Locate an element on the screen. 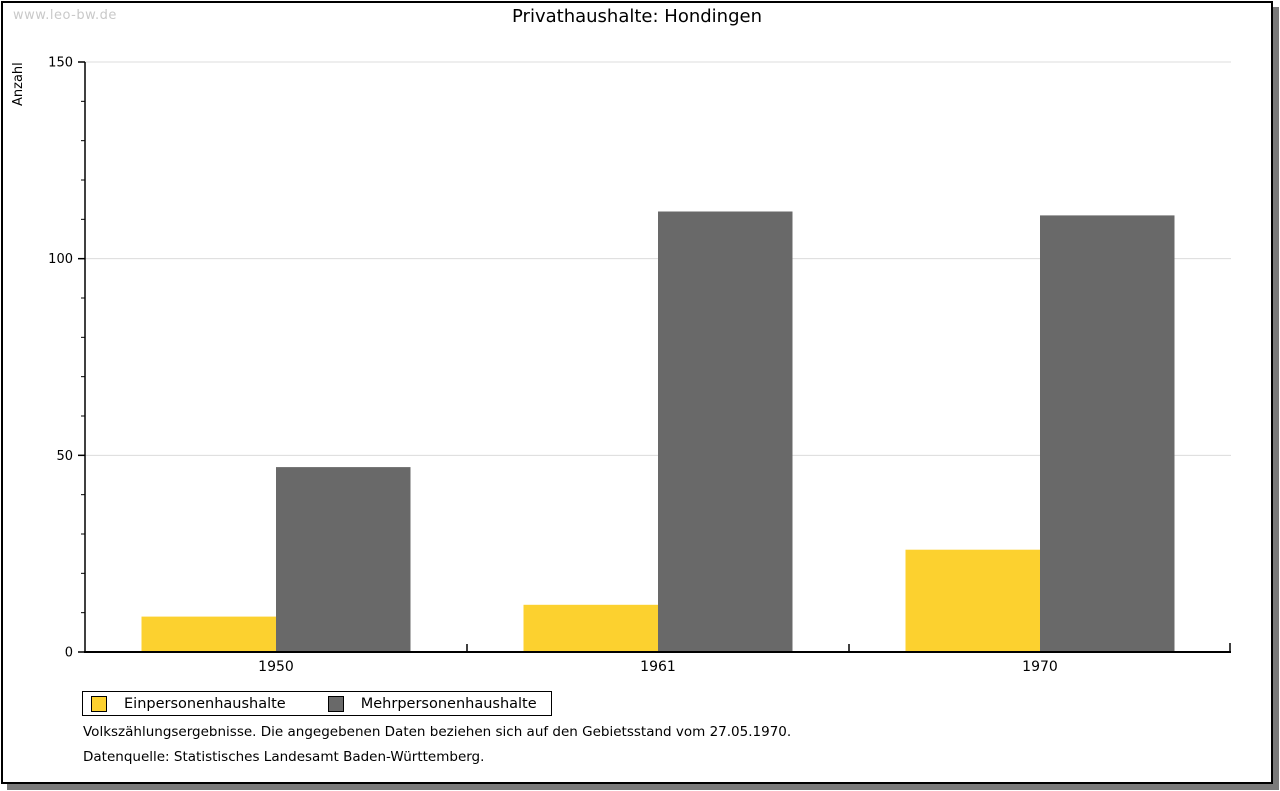  svg-text: 1970 is located at coordinates (1040, 667).